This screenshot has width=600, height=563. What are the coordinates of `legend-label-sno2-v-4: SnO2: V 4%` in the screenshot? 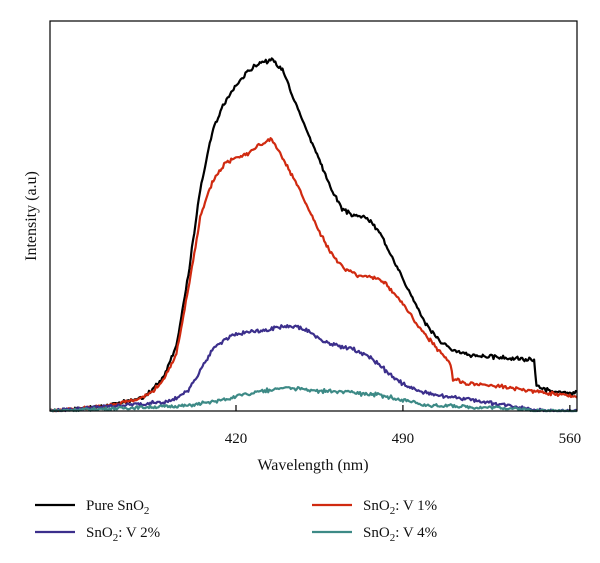 It's located at (400, 534).